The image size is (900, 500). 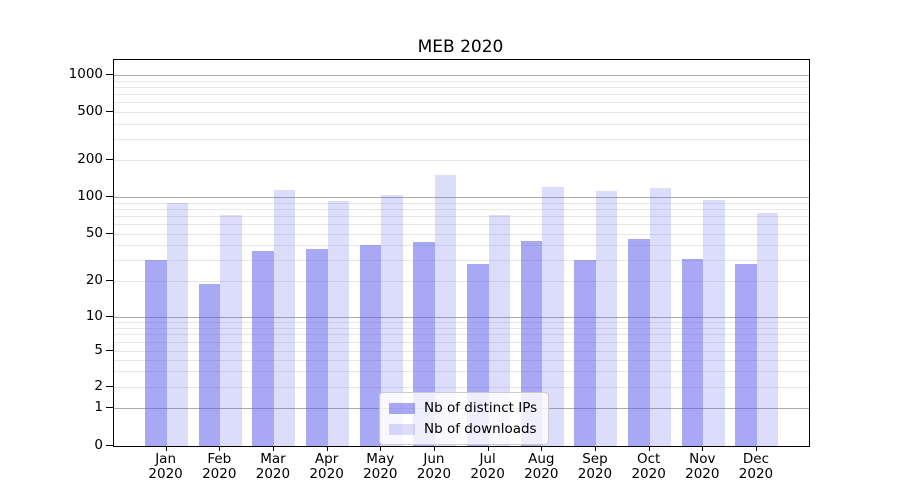 What do you see at coordinates (219, 459) in the screenshot?
I see `x-tick-month: Feb` at bounding box center [219, 459].